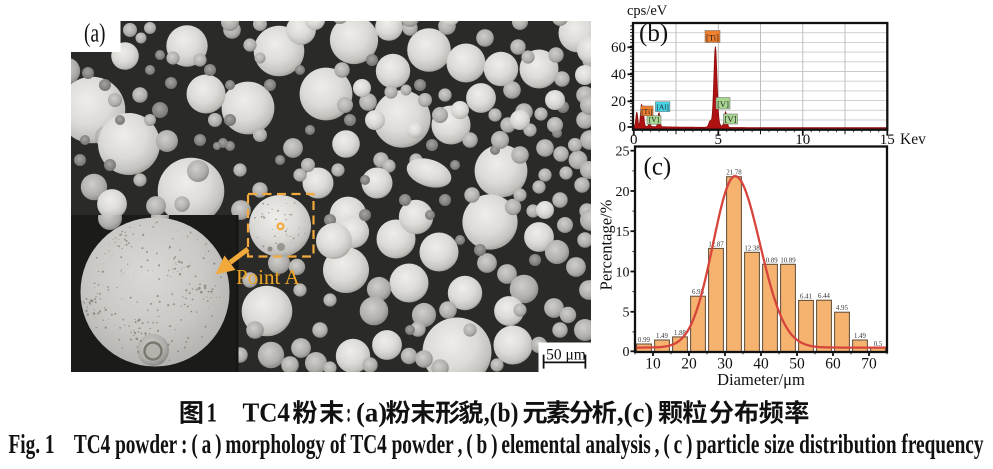 Image resolution: width=993 pixels, height=469 pixels. I want to click on svg-text: (c), so click(658, 167).